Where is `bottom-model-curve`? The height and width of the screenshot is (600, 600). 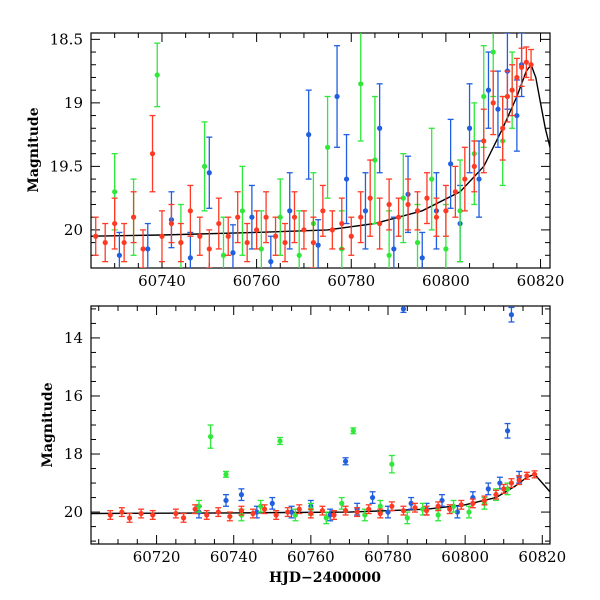 bottom-model-curve is located at coordinates (320, 494).